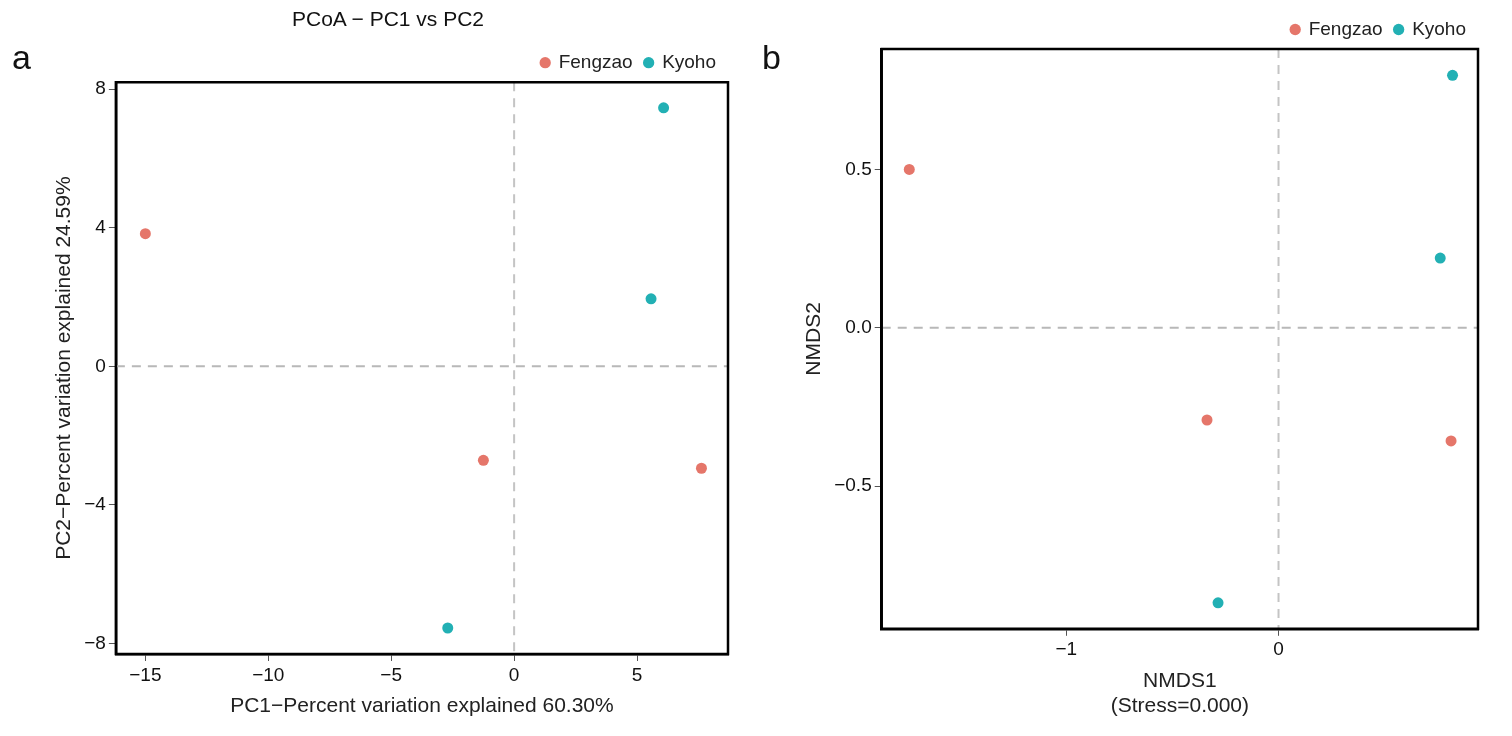  What do you see at coordinates (100, 88) in the screenshot?
I see `y-tick-label: 8` at bounding box center [100, 88].